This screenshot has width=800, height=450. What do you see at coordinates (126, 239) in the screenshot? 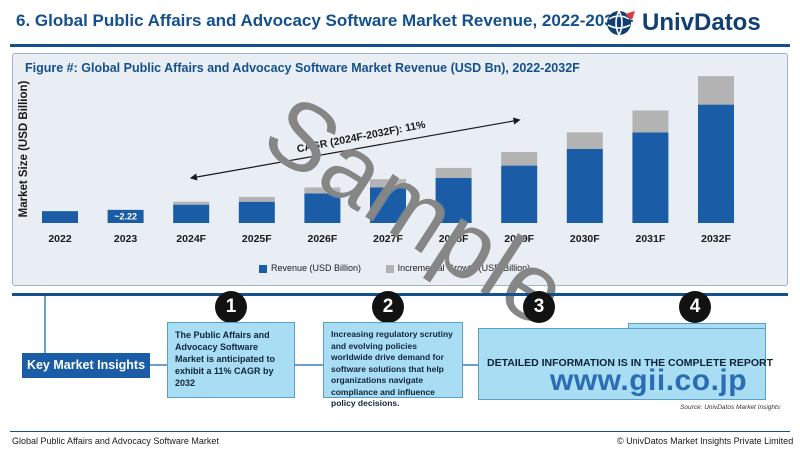
I see `x-tick-2023: 2023` at bounding box center [126, 239].